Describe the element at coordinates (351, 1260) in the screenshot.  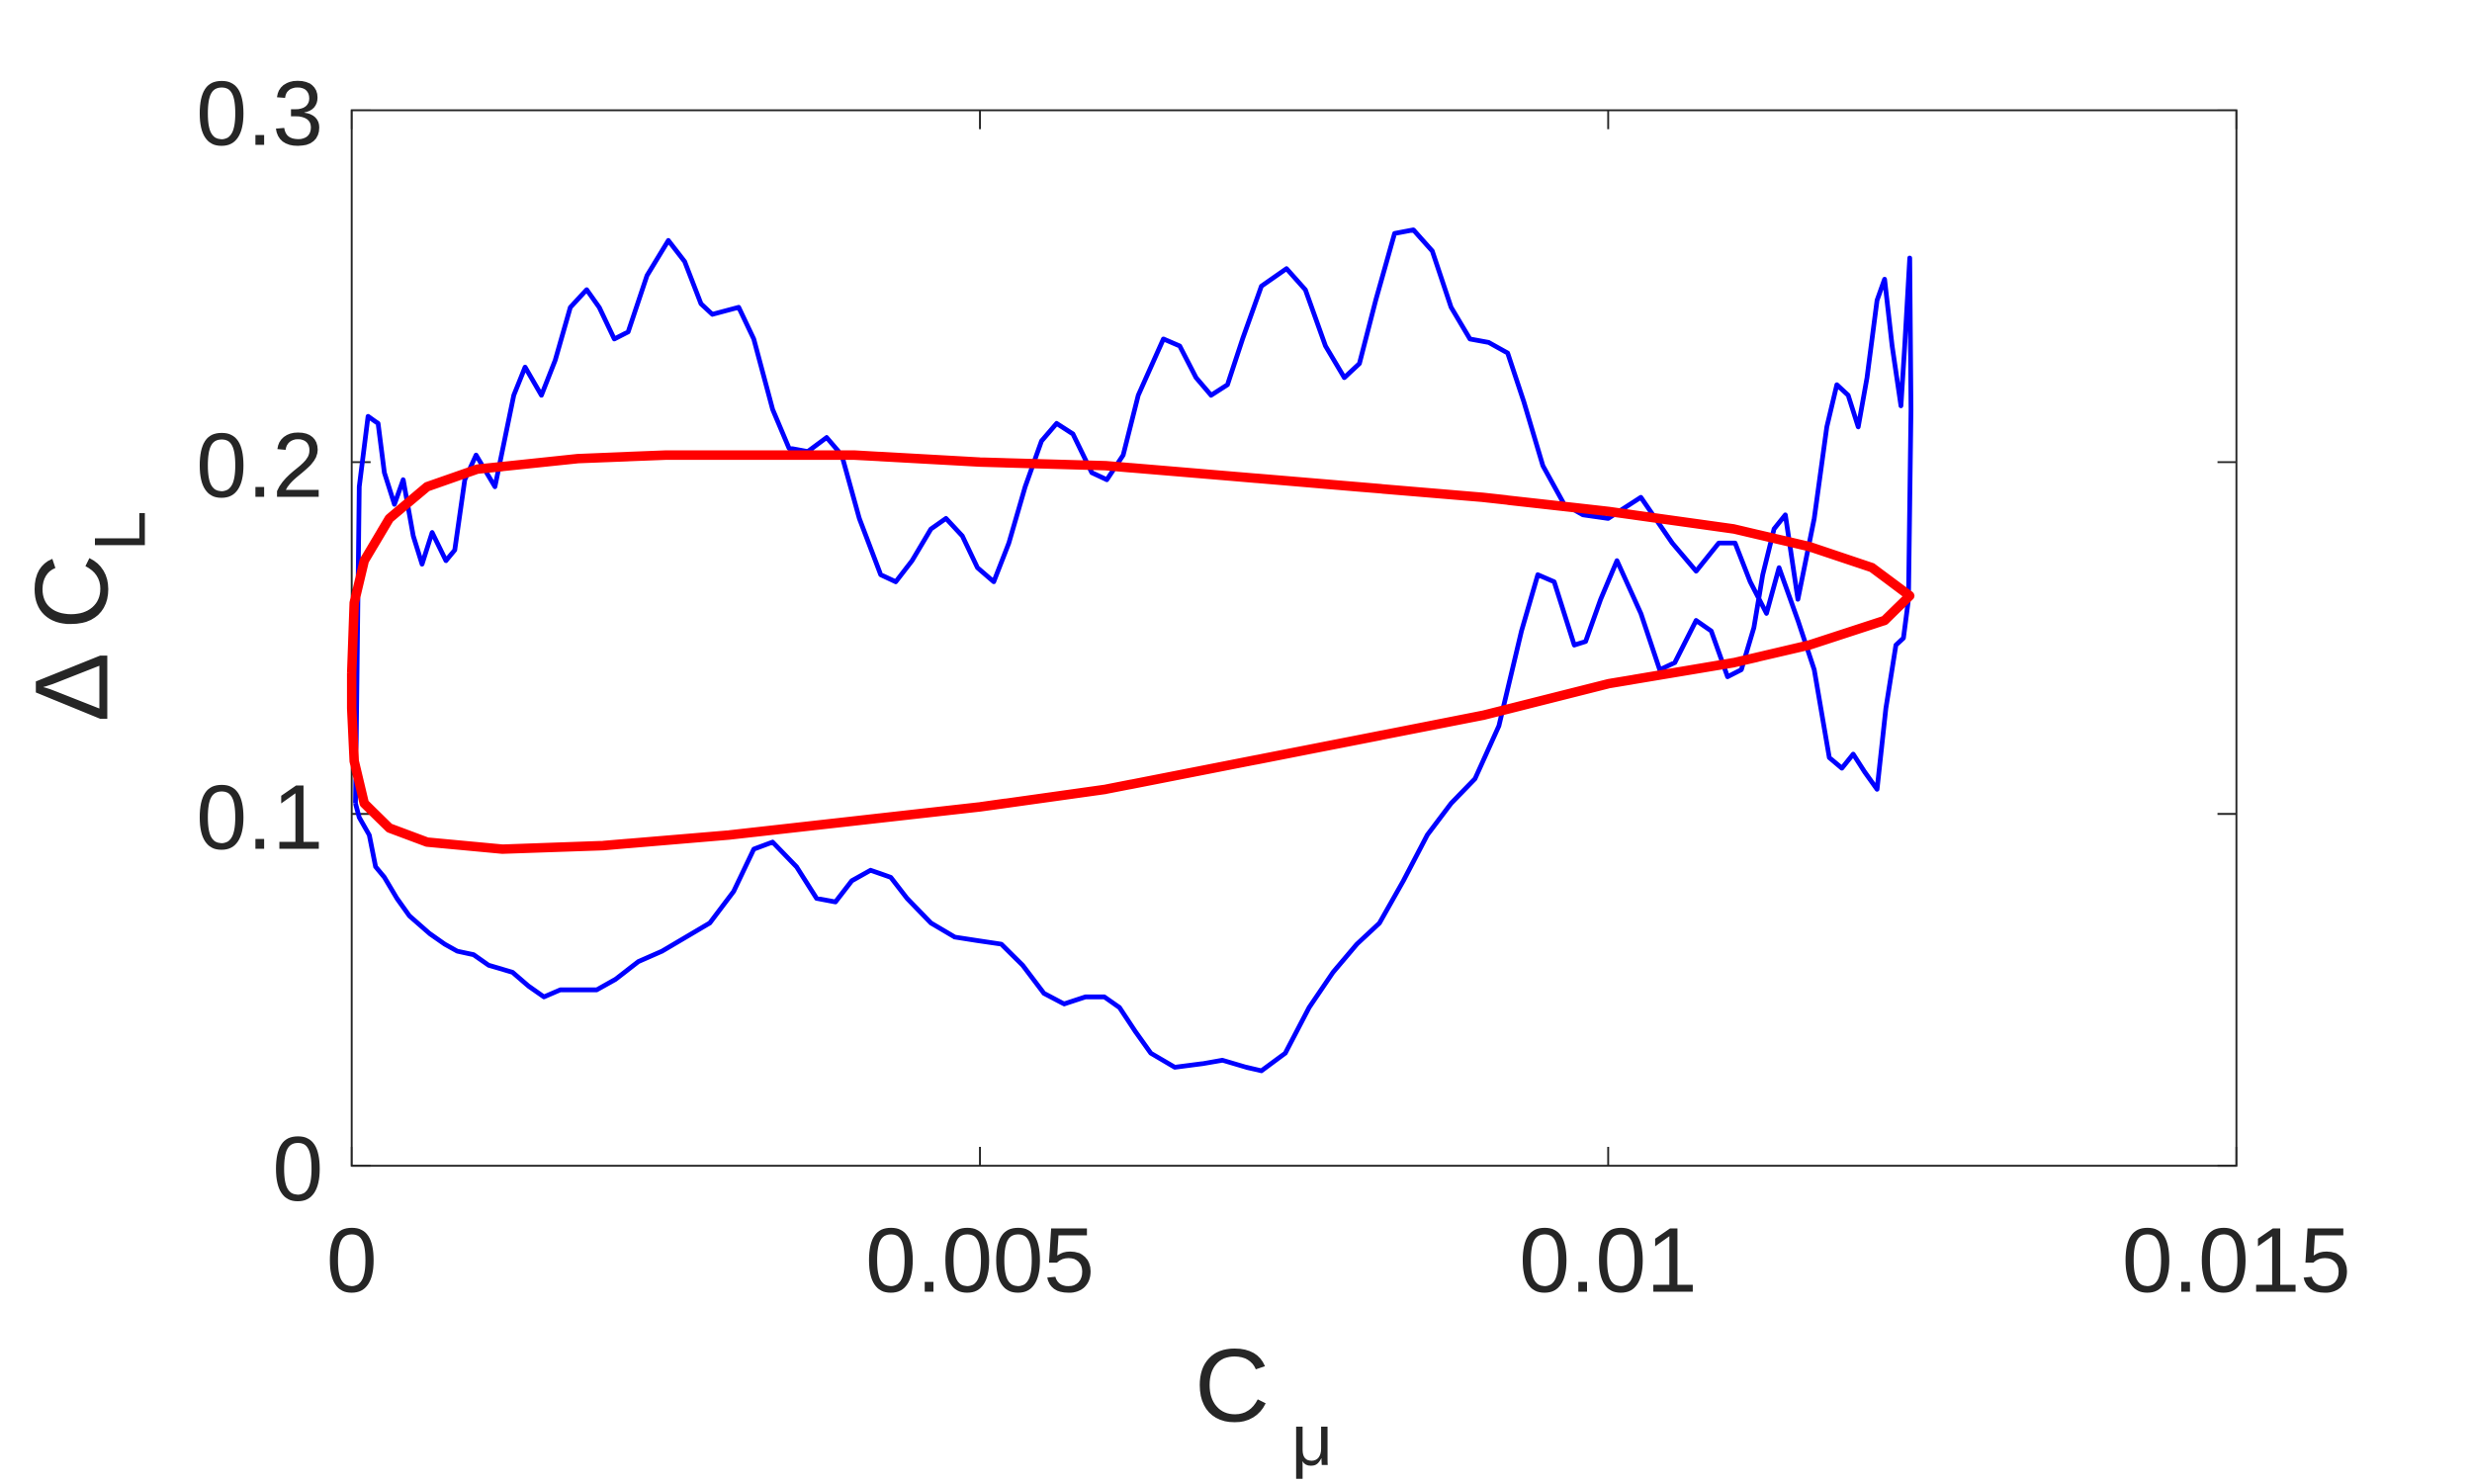
I see `x-tick-label: 0` at that location.